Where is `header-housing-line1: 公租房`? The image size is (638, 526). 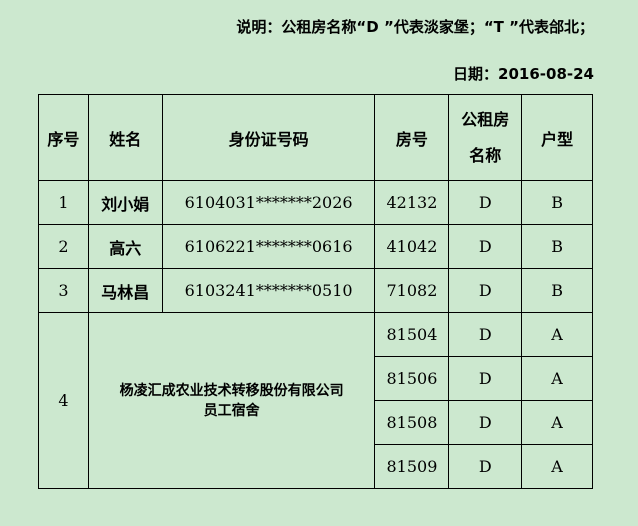 header-housing-line1: 公租房 is located at coordinates (485, 119).